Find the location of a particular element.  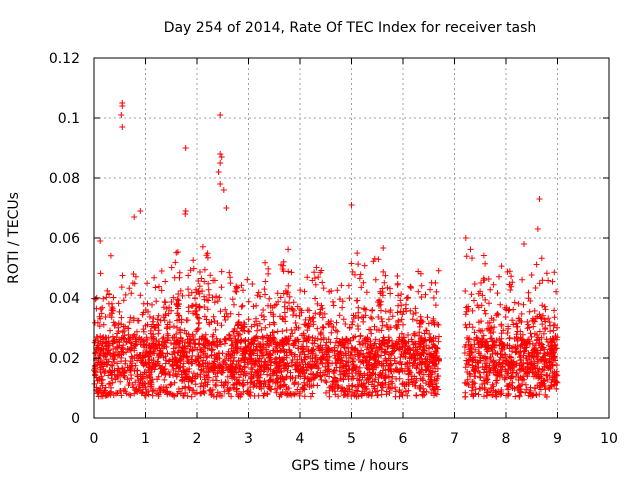

y-tick-label: 0.06 is located at coordinates (64, 239).